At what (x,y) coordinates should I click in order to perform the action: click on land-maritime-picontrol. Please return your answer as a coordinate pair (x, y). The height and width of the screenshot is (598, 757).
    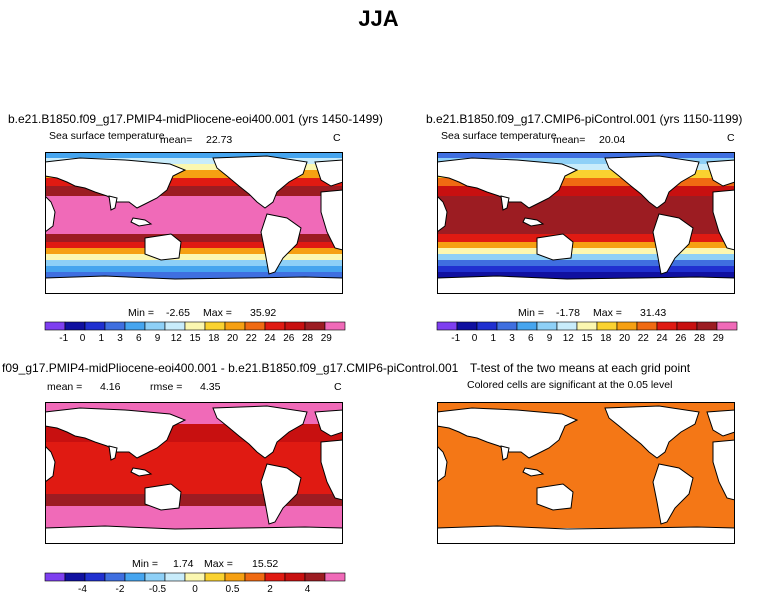
    Looking at the image, I should click on (533, 222).